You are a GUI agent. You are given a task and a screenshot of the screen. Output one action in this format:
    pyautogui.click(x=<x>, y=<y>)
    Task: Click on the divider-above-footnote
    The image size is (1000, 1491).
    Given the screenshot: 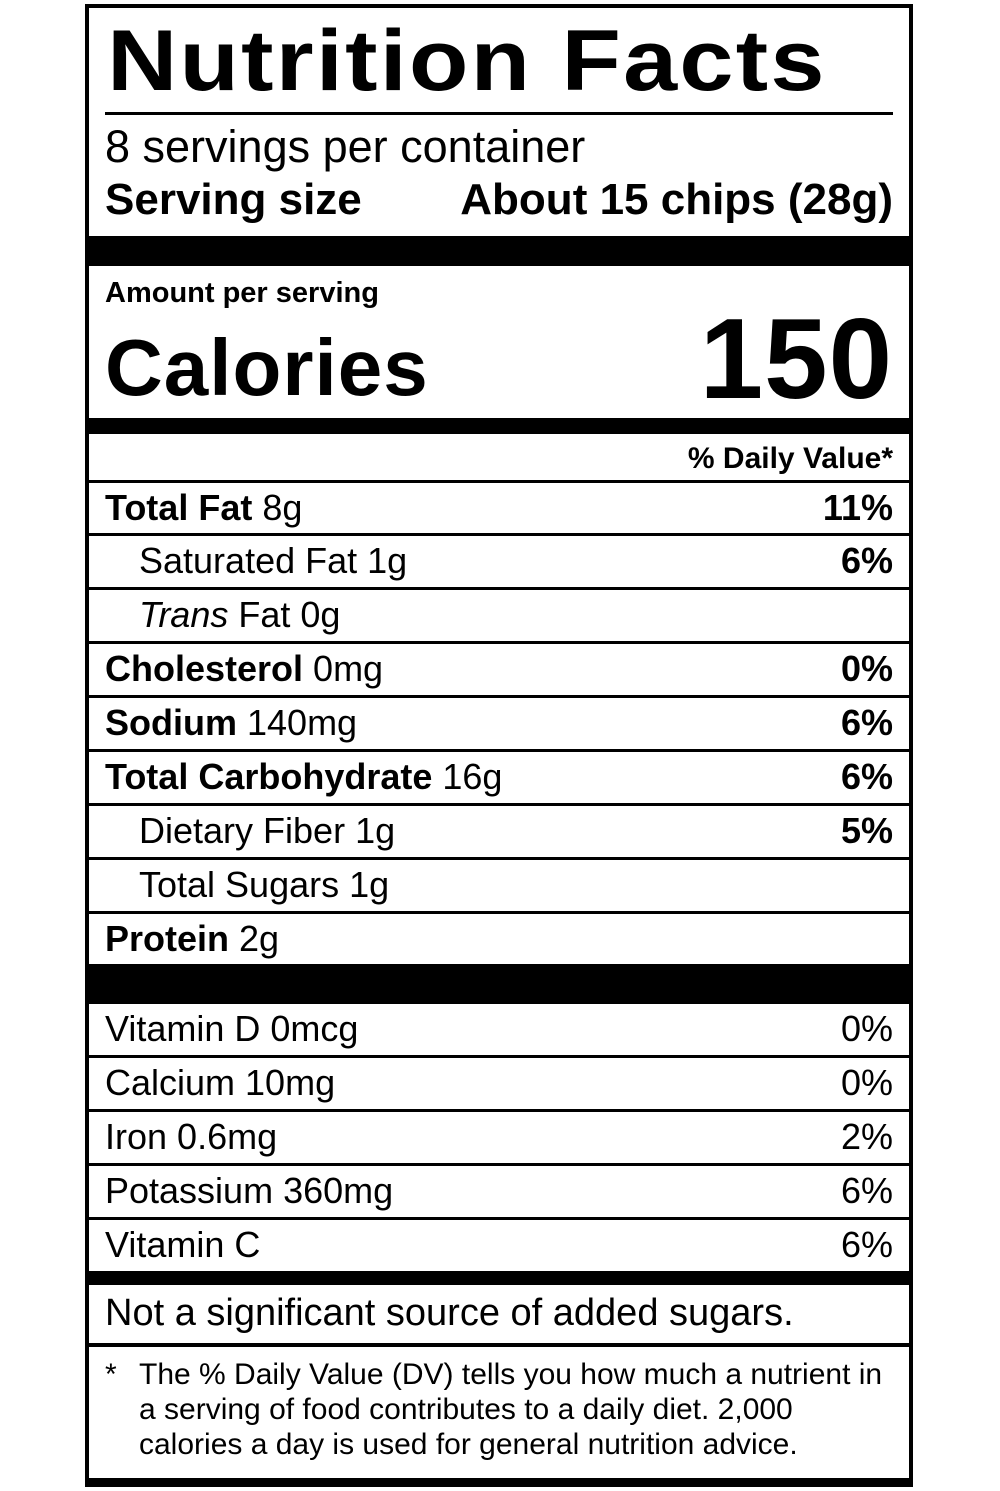 What is the action you would take?
    pyautogui.click(x=499, y=1344)
    